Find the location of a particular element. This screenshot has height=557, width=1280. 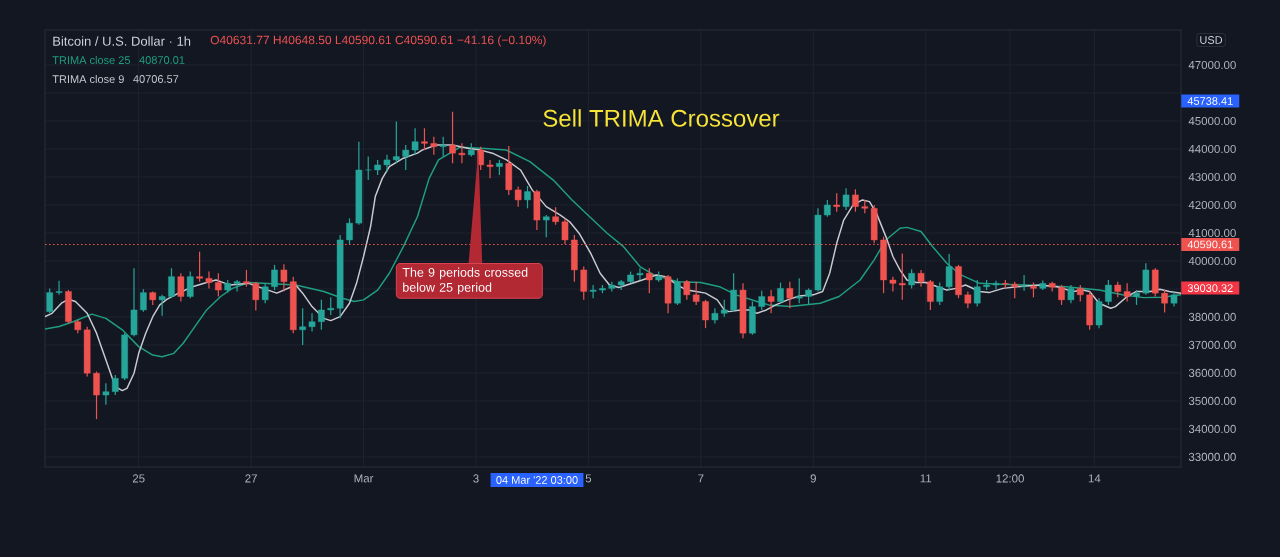

x-tick-label: 25 is located at coordinates (138, 478).